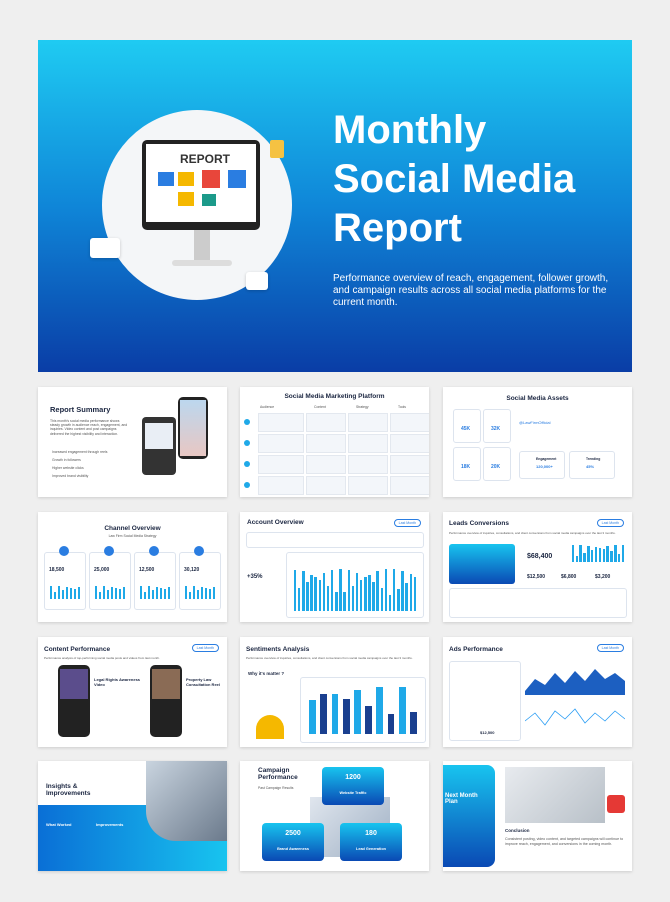 The image size is (670, 902). I want to click on post-title: Legal Rights Awareness Video, so click(117, 682).